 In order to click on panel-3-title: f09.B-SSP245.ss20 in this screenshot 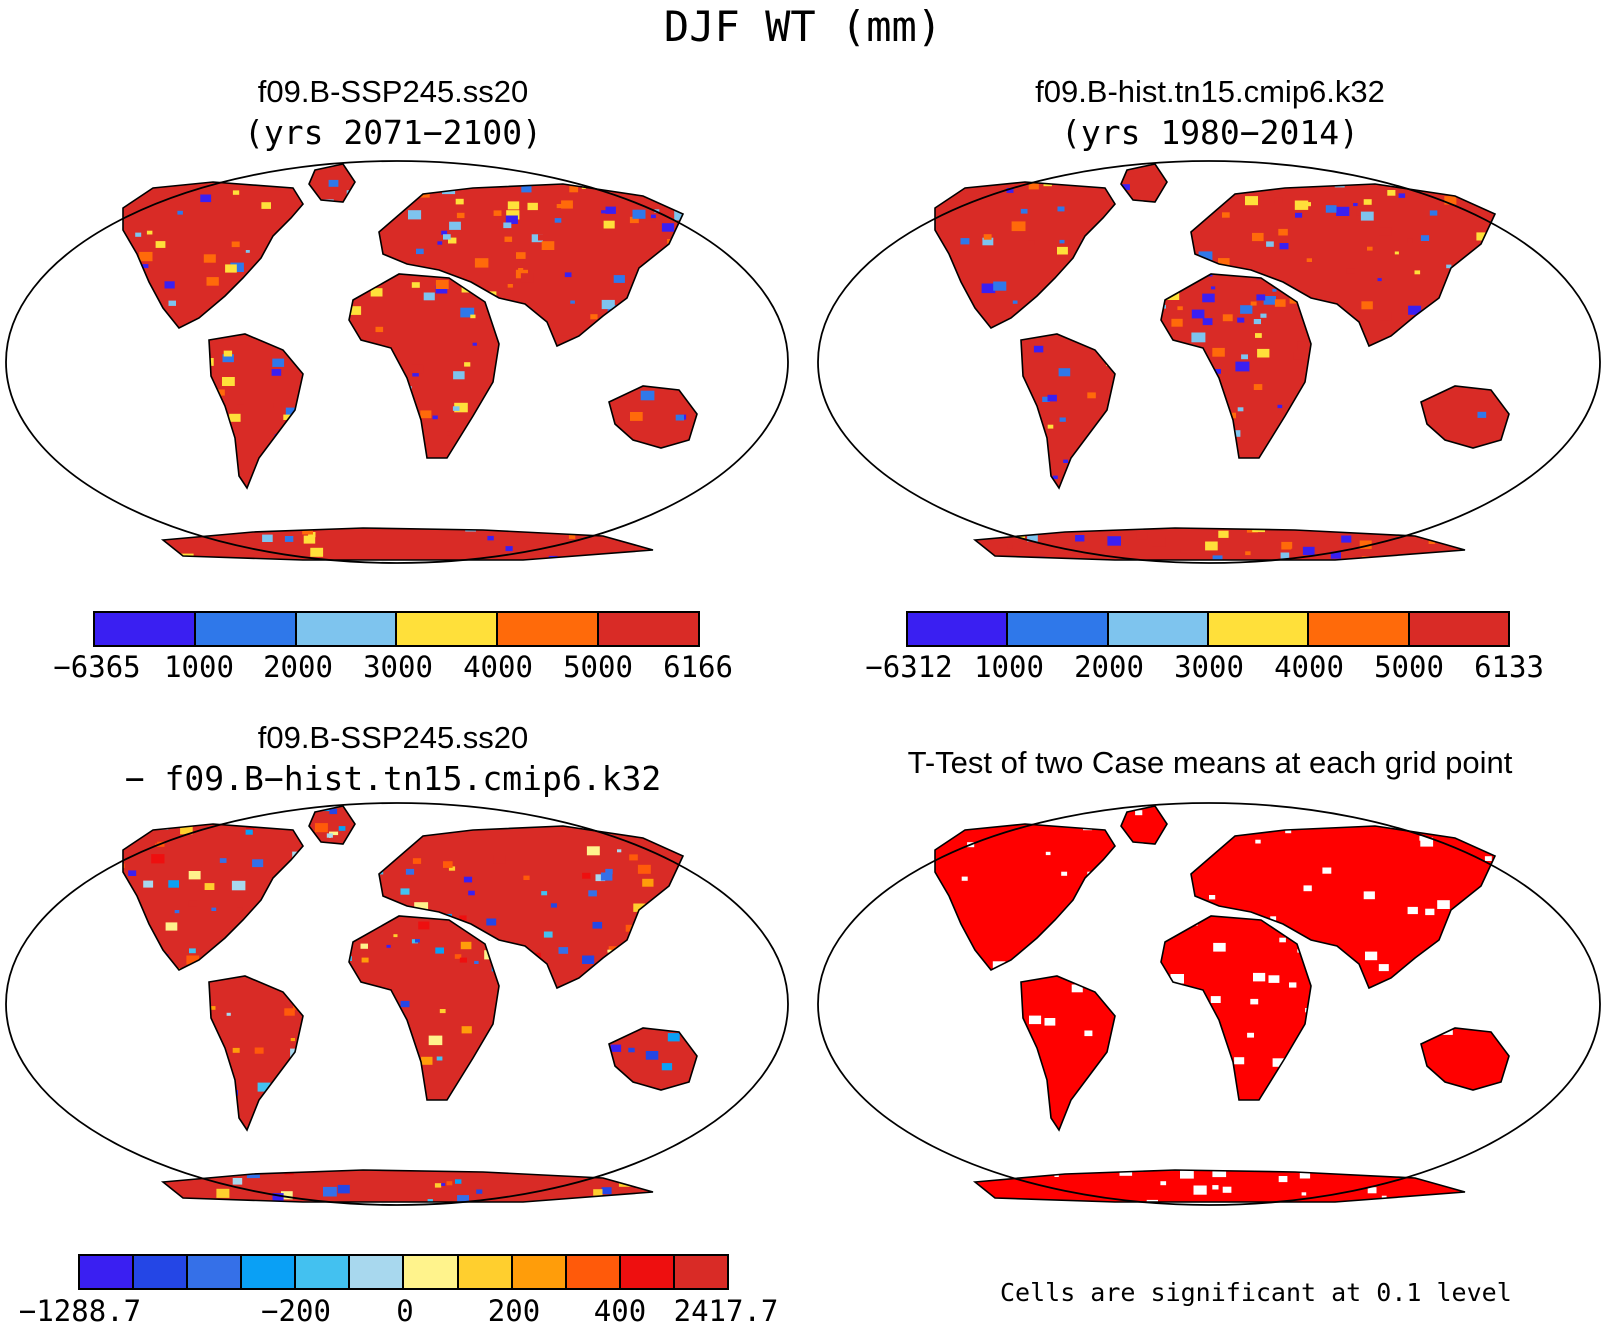, I will do `click(393, 737)`.